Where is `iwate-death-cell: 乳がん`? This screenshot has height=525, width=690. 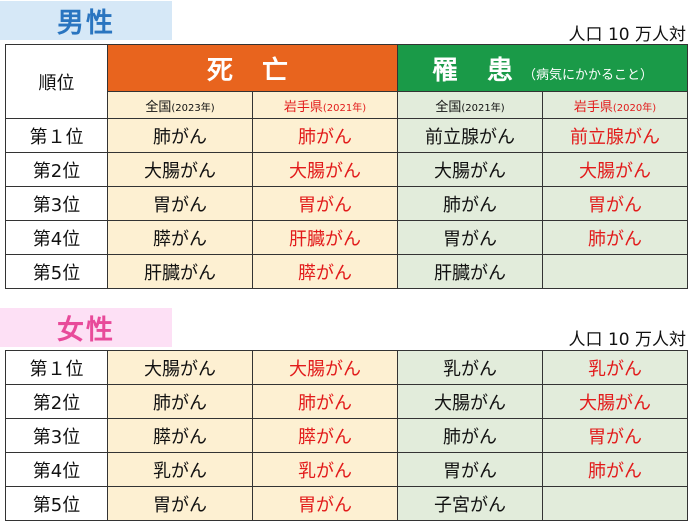 iwate-death-cell: 乳がん is located at coordinates (325, 469).